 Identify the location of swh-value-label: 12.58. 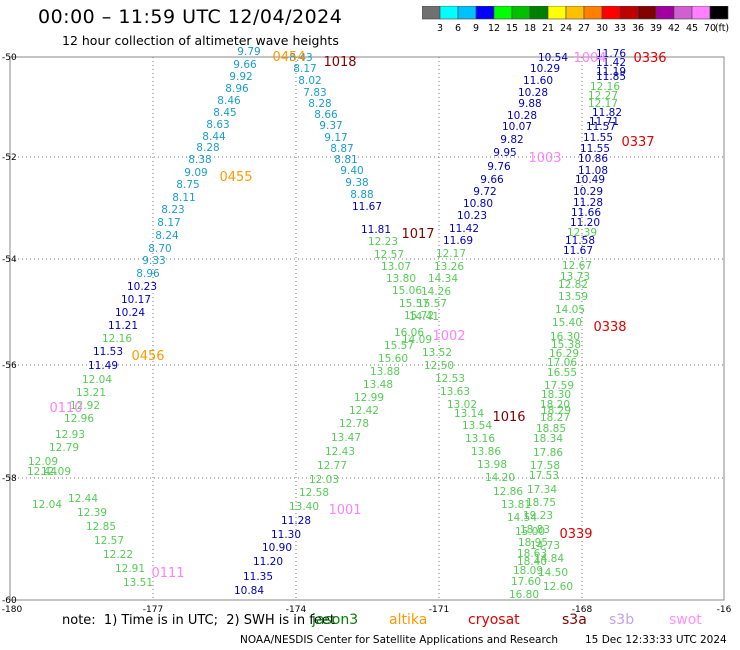
(314, 493).